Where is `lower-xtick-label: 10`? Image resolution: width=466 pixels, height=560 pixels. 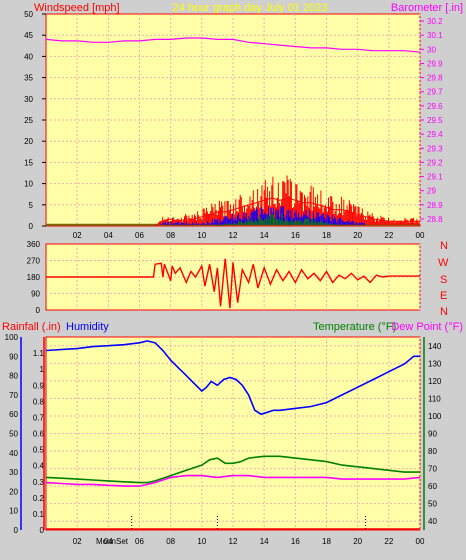 lower-xtick-label: 10 is located at coordinates (201, 541).